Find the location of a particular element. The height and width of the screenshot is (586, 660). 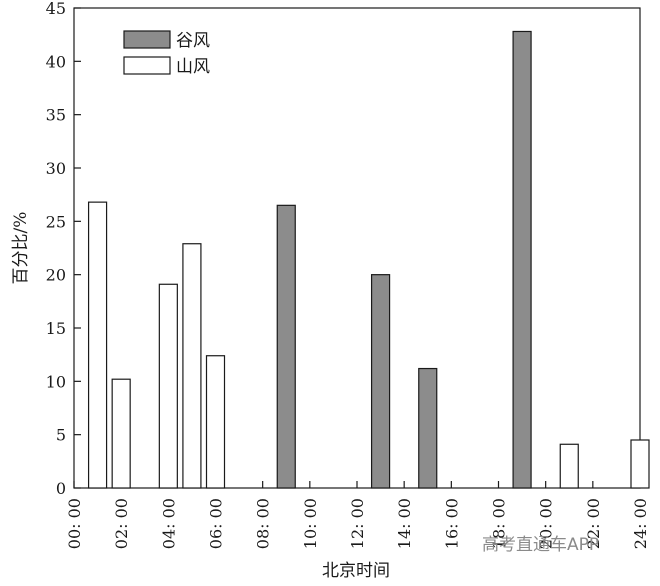

y-tick-label: 0 is located at coordinates (61, 488).